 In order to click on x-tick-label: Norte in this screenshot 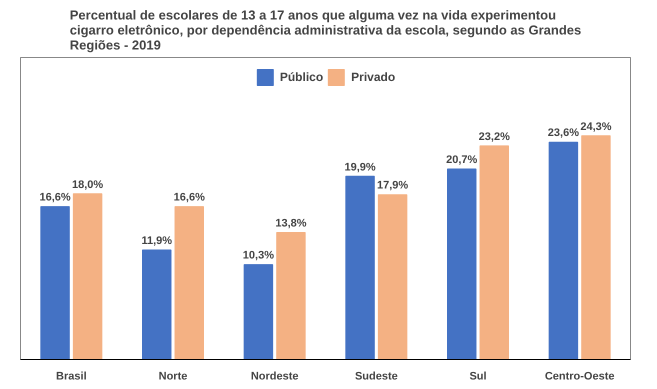, I will do `click(173, 376)`.